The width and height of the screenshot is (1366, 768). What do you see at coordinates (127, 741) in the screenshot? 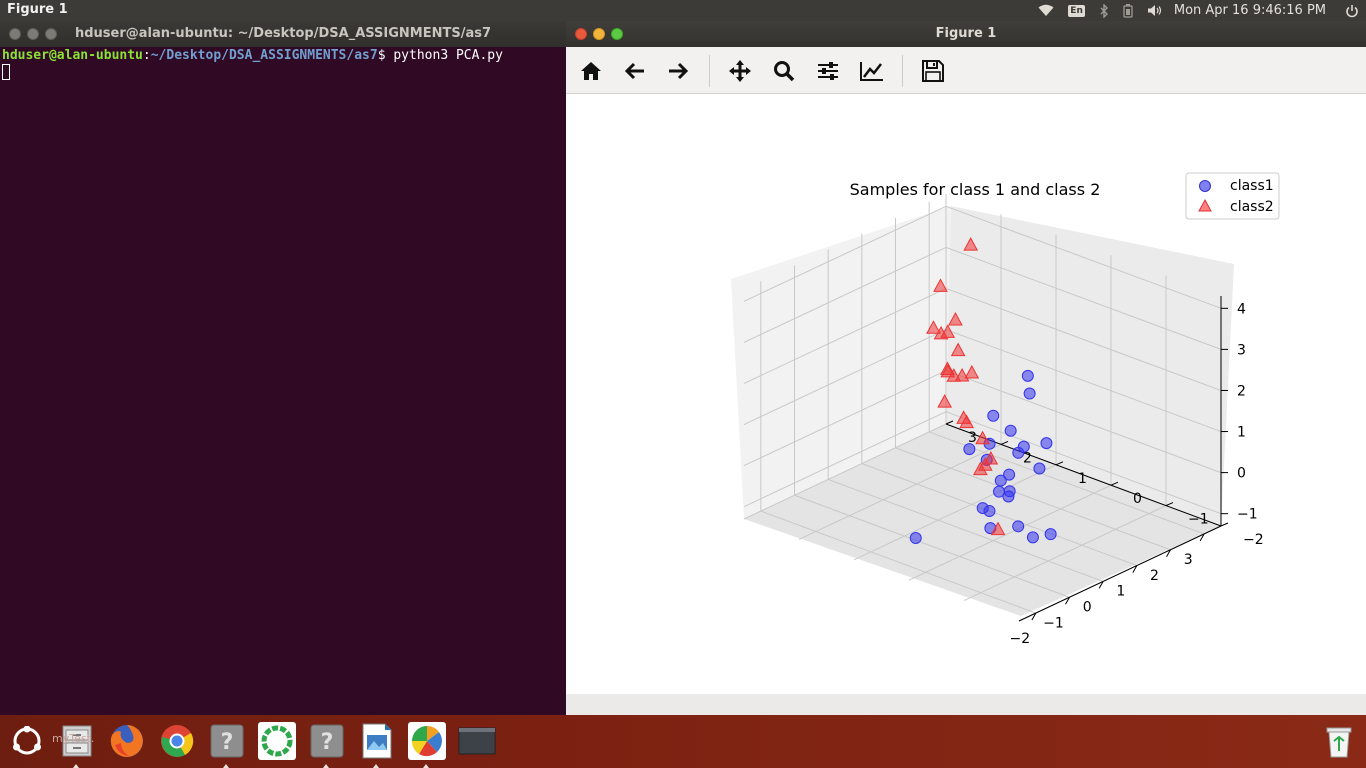
I see `firefox-icon` at bounding box center [127, 741].